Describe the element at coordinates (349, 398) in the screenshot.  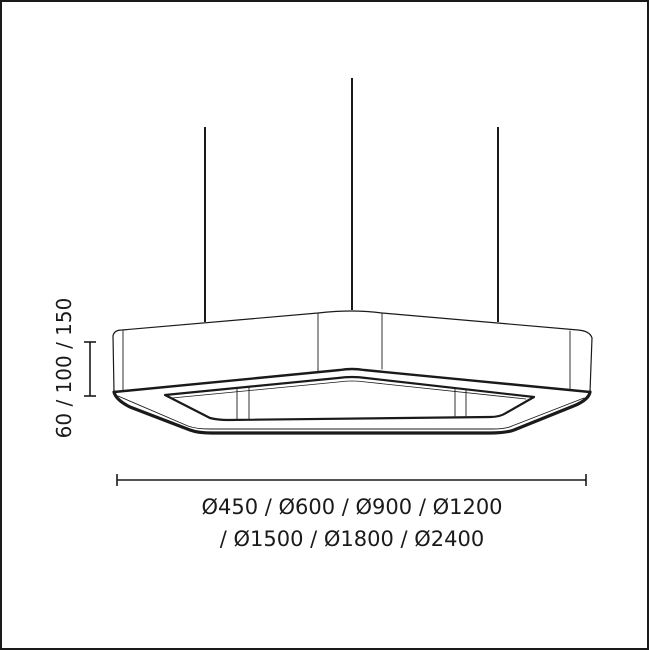
I see `ring-inner-opening` at that location.